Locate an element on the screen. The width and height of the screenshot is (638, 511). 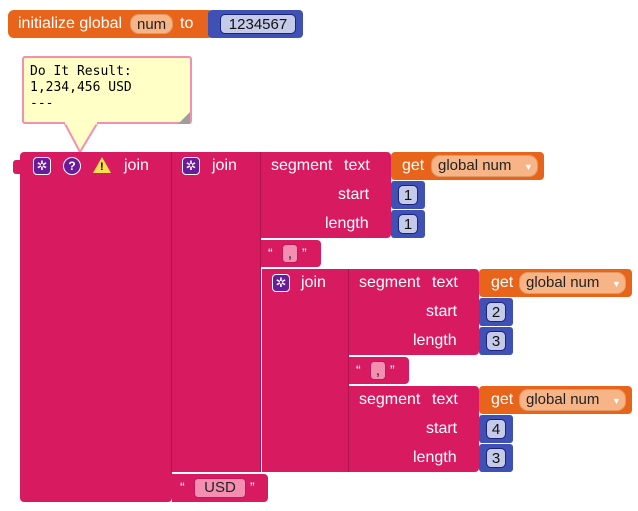
global-num-dropdown-3: global num ▼ is located at coordinates (572, 400).